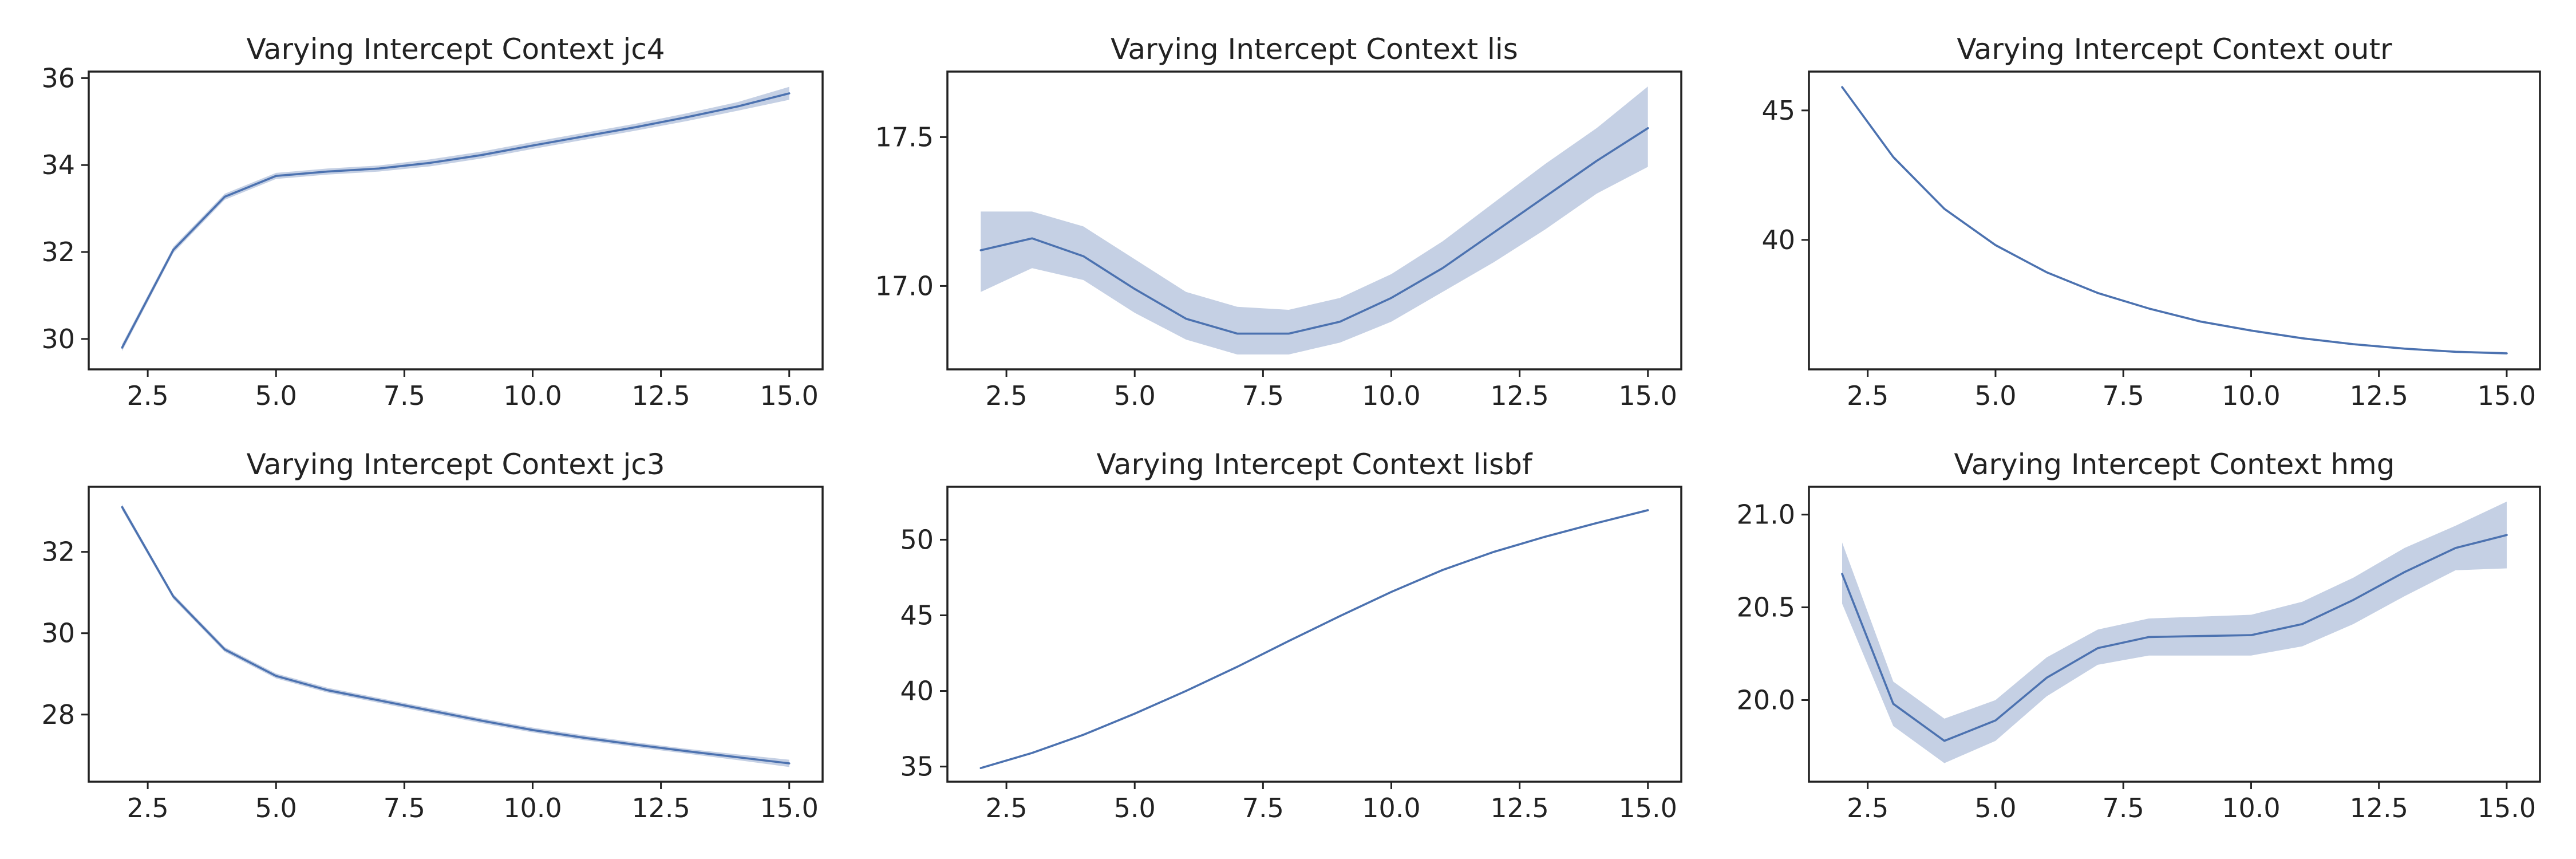  Describe the element at coordinates (1766, 514) in the screenshot. I see `y-tick-label: 21.0` at that location.